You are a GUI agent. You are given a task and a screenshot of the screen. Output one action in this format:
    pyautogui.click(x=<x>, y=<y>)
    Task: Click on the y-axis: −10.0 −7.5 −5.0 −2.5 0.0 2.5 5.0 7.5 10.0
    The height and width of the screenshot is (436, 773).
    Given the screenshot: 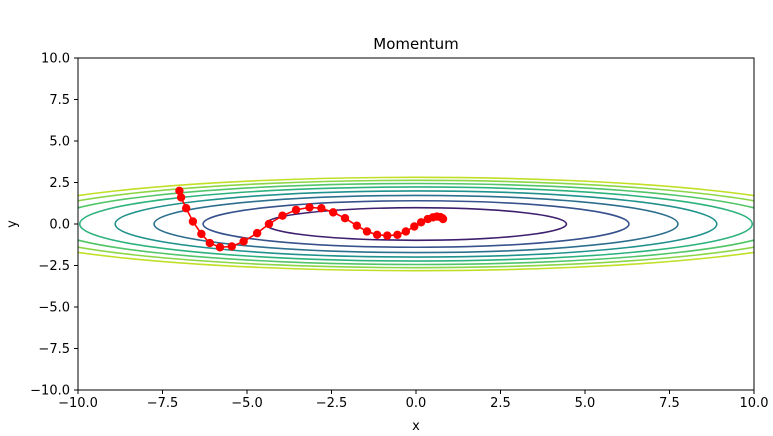 What is the action you would take?
    pyautogui.click(x=54, y=225)
    